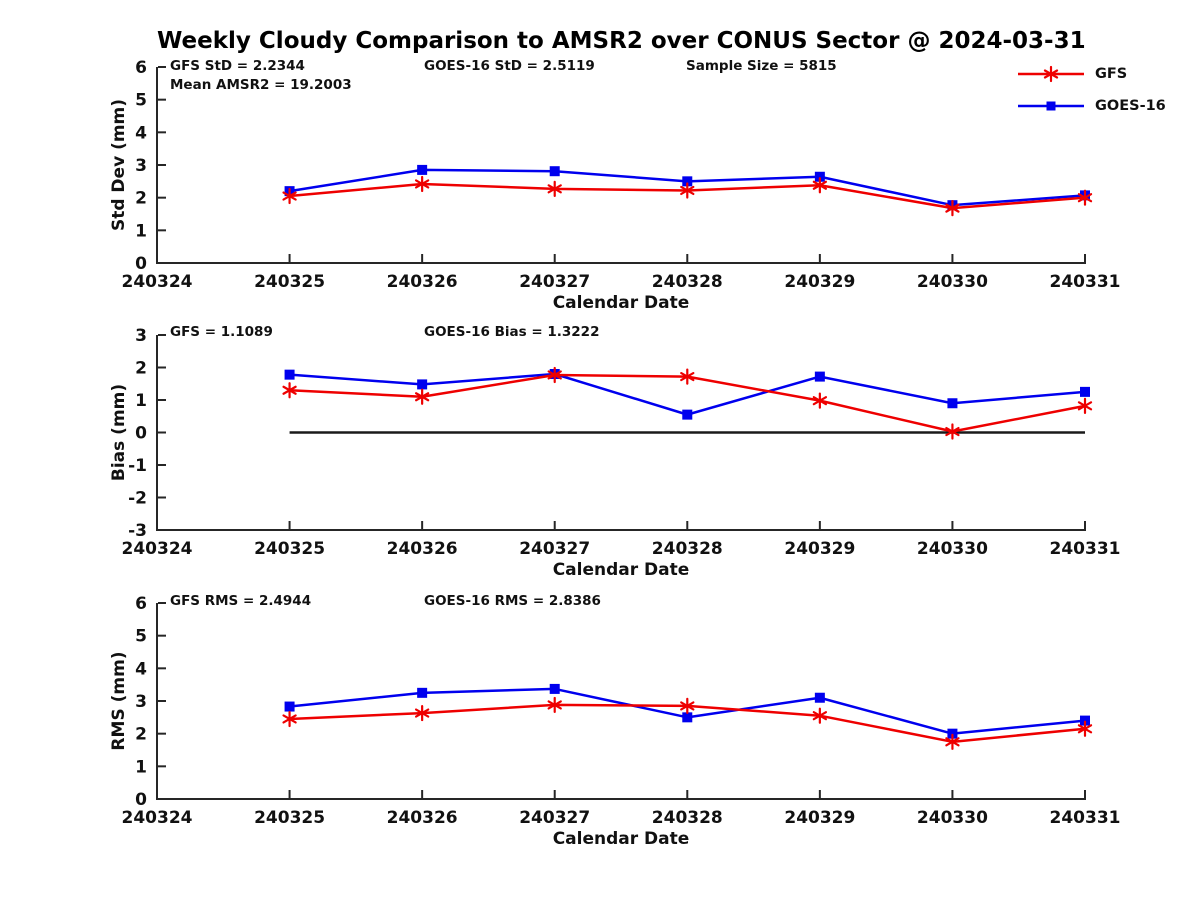  What do you see at coordinates (1130, 106) in the screenshot?
I see `legend-label-goes16: GOES-16` at bounding box center [1130, 106].